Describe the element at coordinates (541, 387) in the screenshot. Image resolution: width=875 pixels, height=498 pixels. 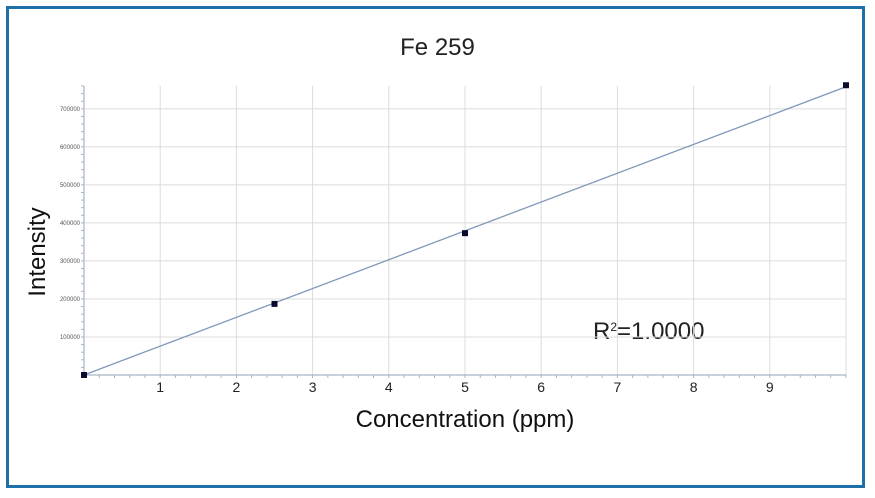
I see `x-tick-label: 6` at that location.